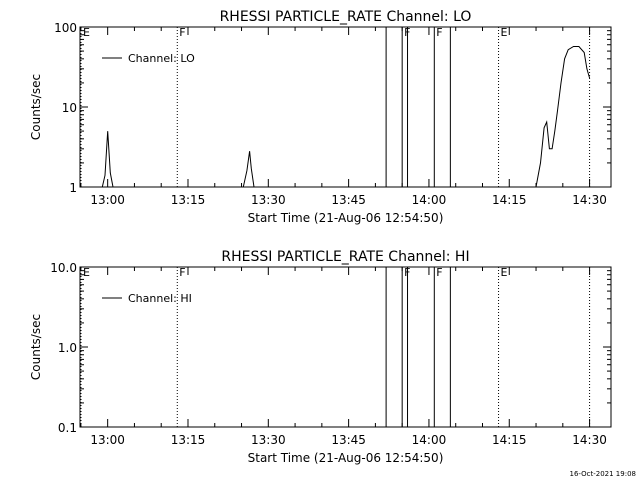 The width and height of the screenshot is (640, 480). Describe the element at coordinates (346, 17) in the screenshot. I see `chart-title: RHESSI PARTICLE_RATE Channel: LO` at that location.